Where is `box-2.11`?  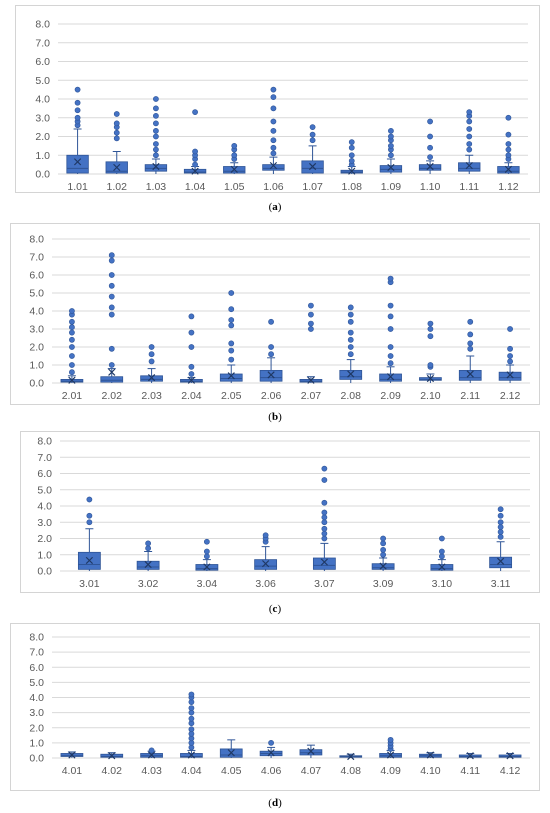 box-2.11 is located at coordinates (470, 350).